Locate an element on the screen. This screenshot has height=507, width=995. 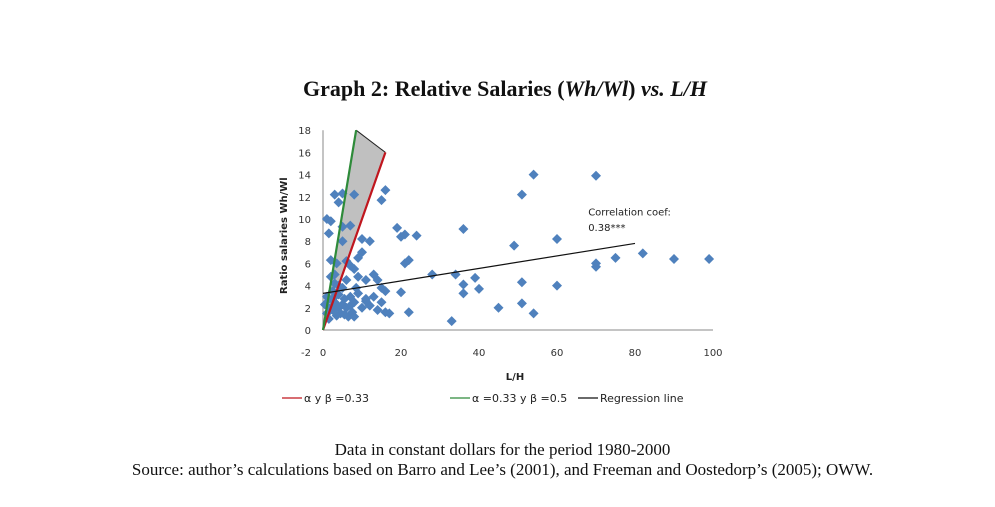
y-tick-label: 14 is located at coordinates (304, 176).